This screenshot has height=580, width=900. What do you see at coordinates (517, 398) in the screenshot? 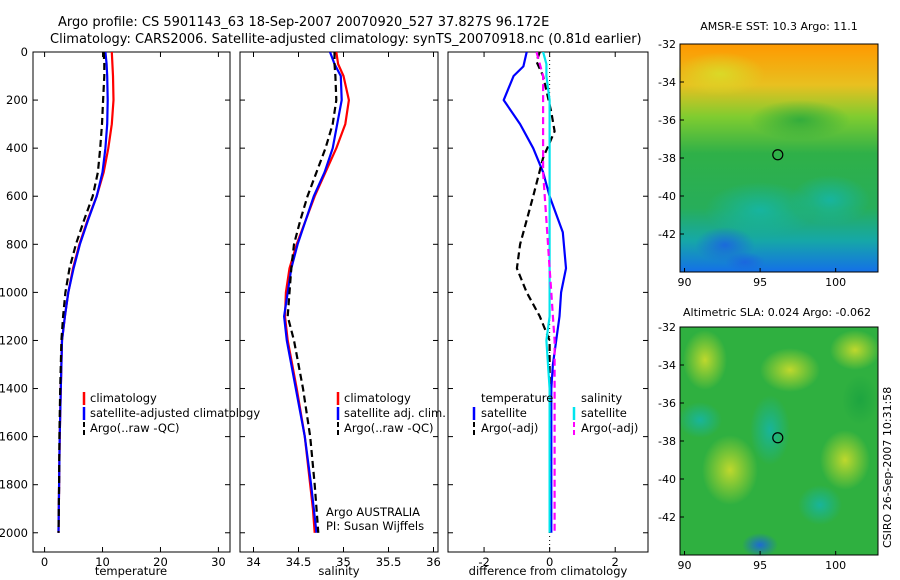
I see `legend-group-temperature: temperature` at bounding box center [517, 398].